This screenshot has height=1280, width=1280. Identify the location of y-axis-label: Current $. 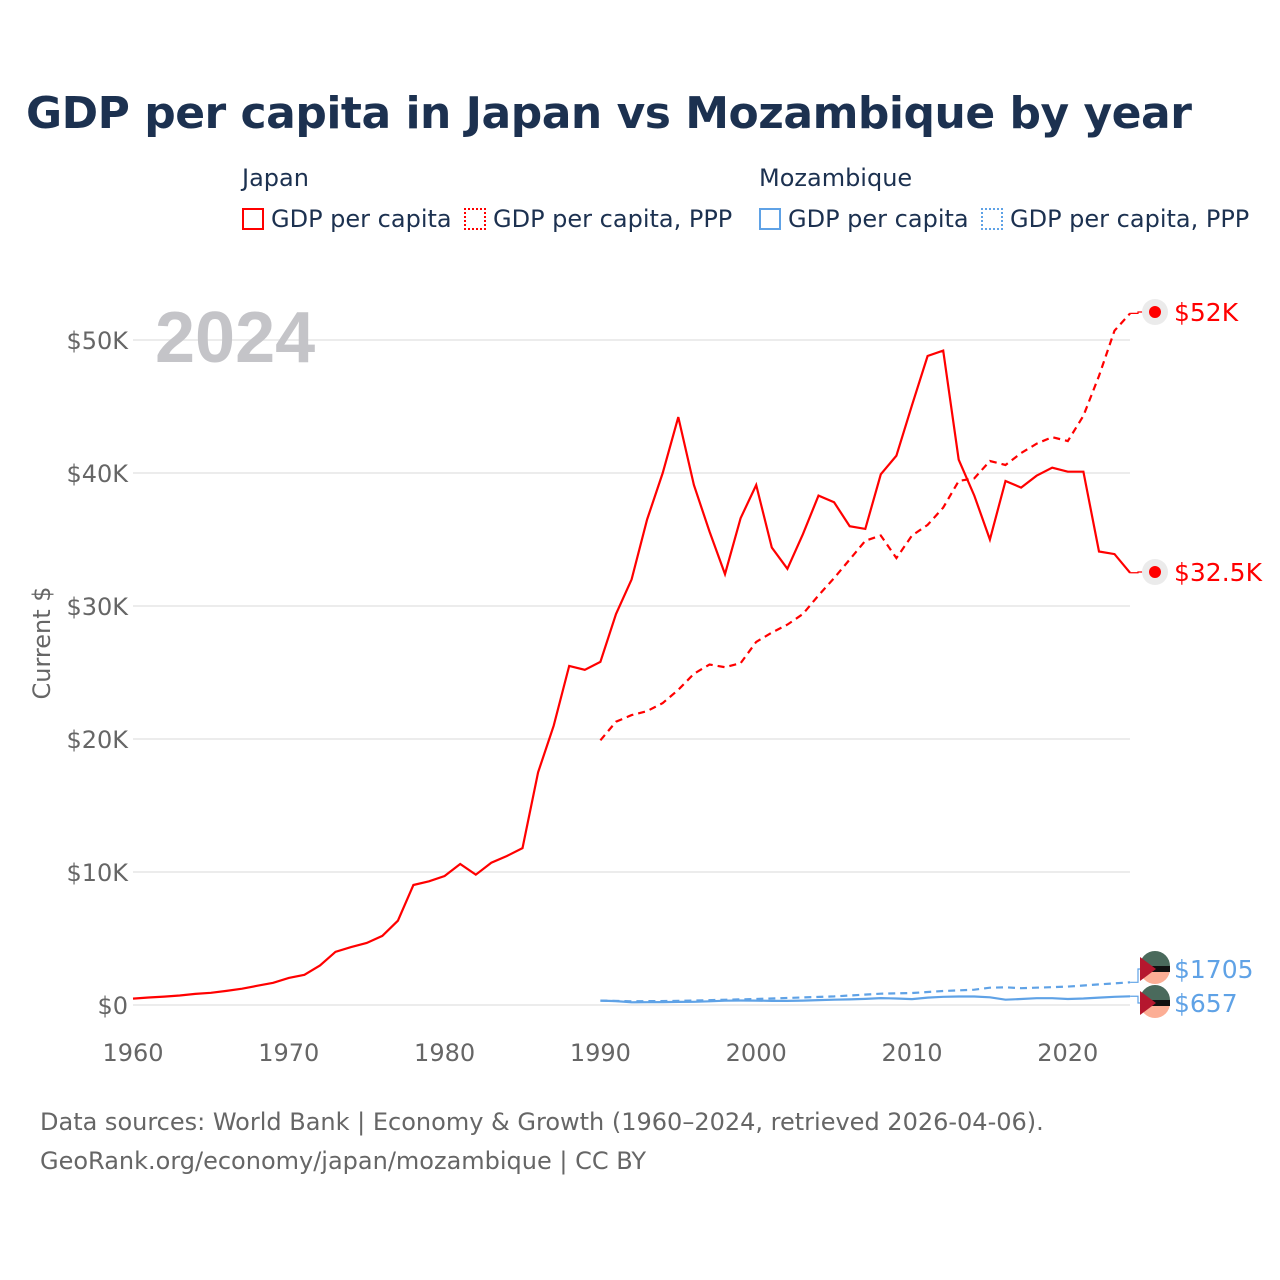
(42, 642).